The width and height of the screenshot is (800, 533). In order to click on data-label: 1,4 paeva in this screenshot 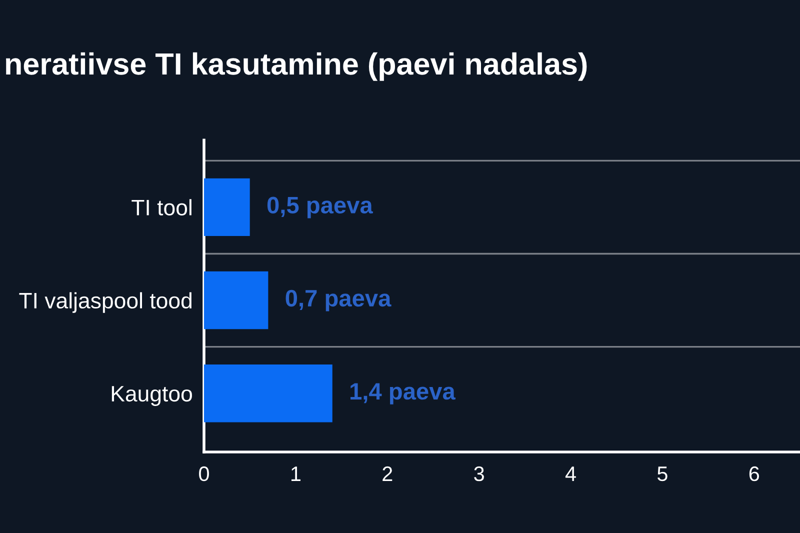, I will do `click(403, 393)`.